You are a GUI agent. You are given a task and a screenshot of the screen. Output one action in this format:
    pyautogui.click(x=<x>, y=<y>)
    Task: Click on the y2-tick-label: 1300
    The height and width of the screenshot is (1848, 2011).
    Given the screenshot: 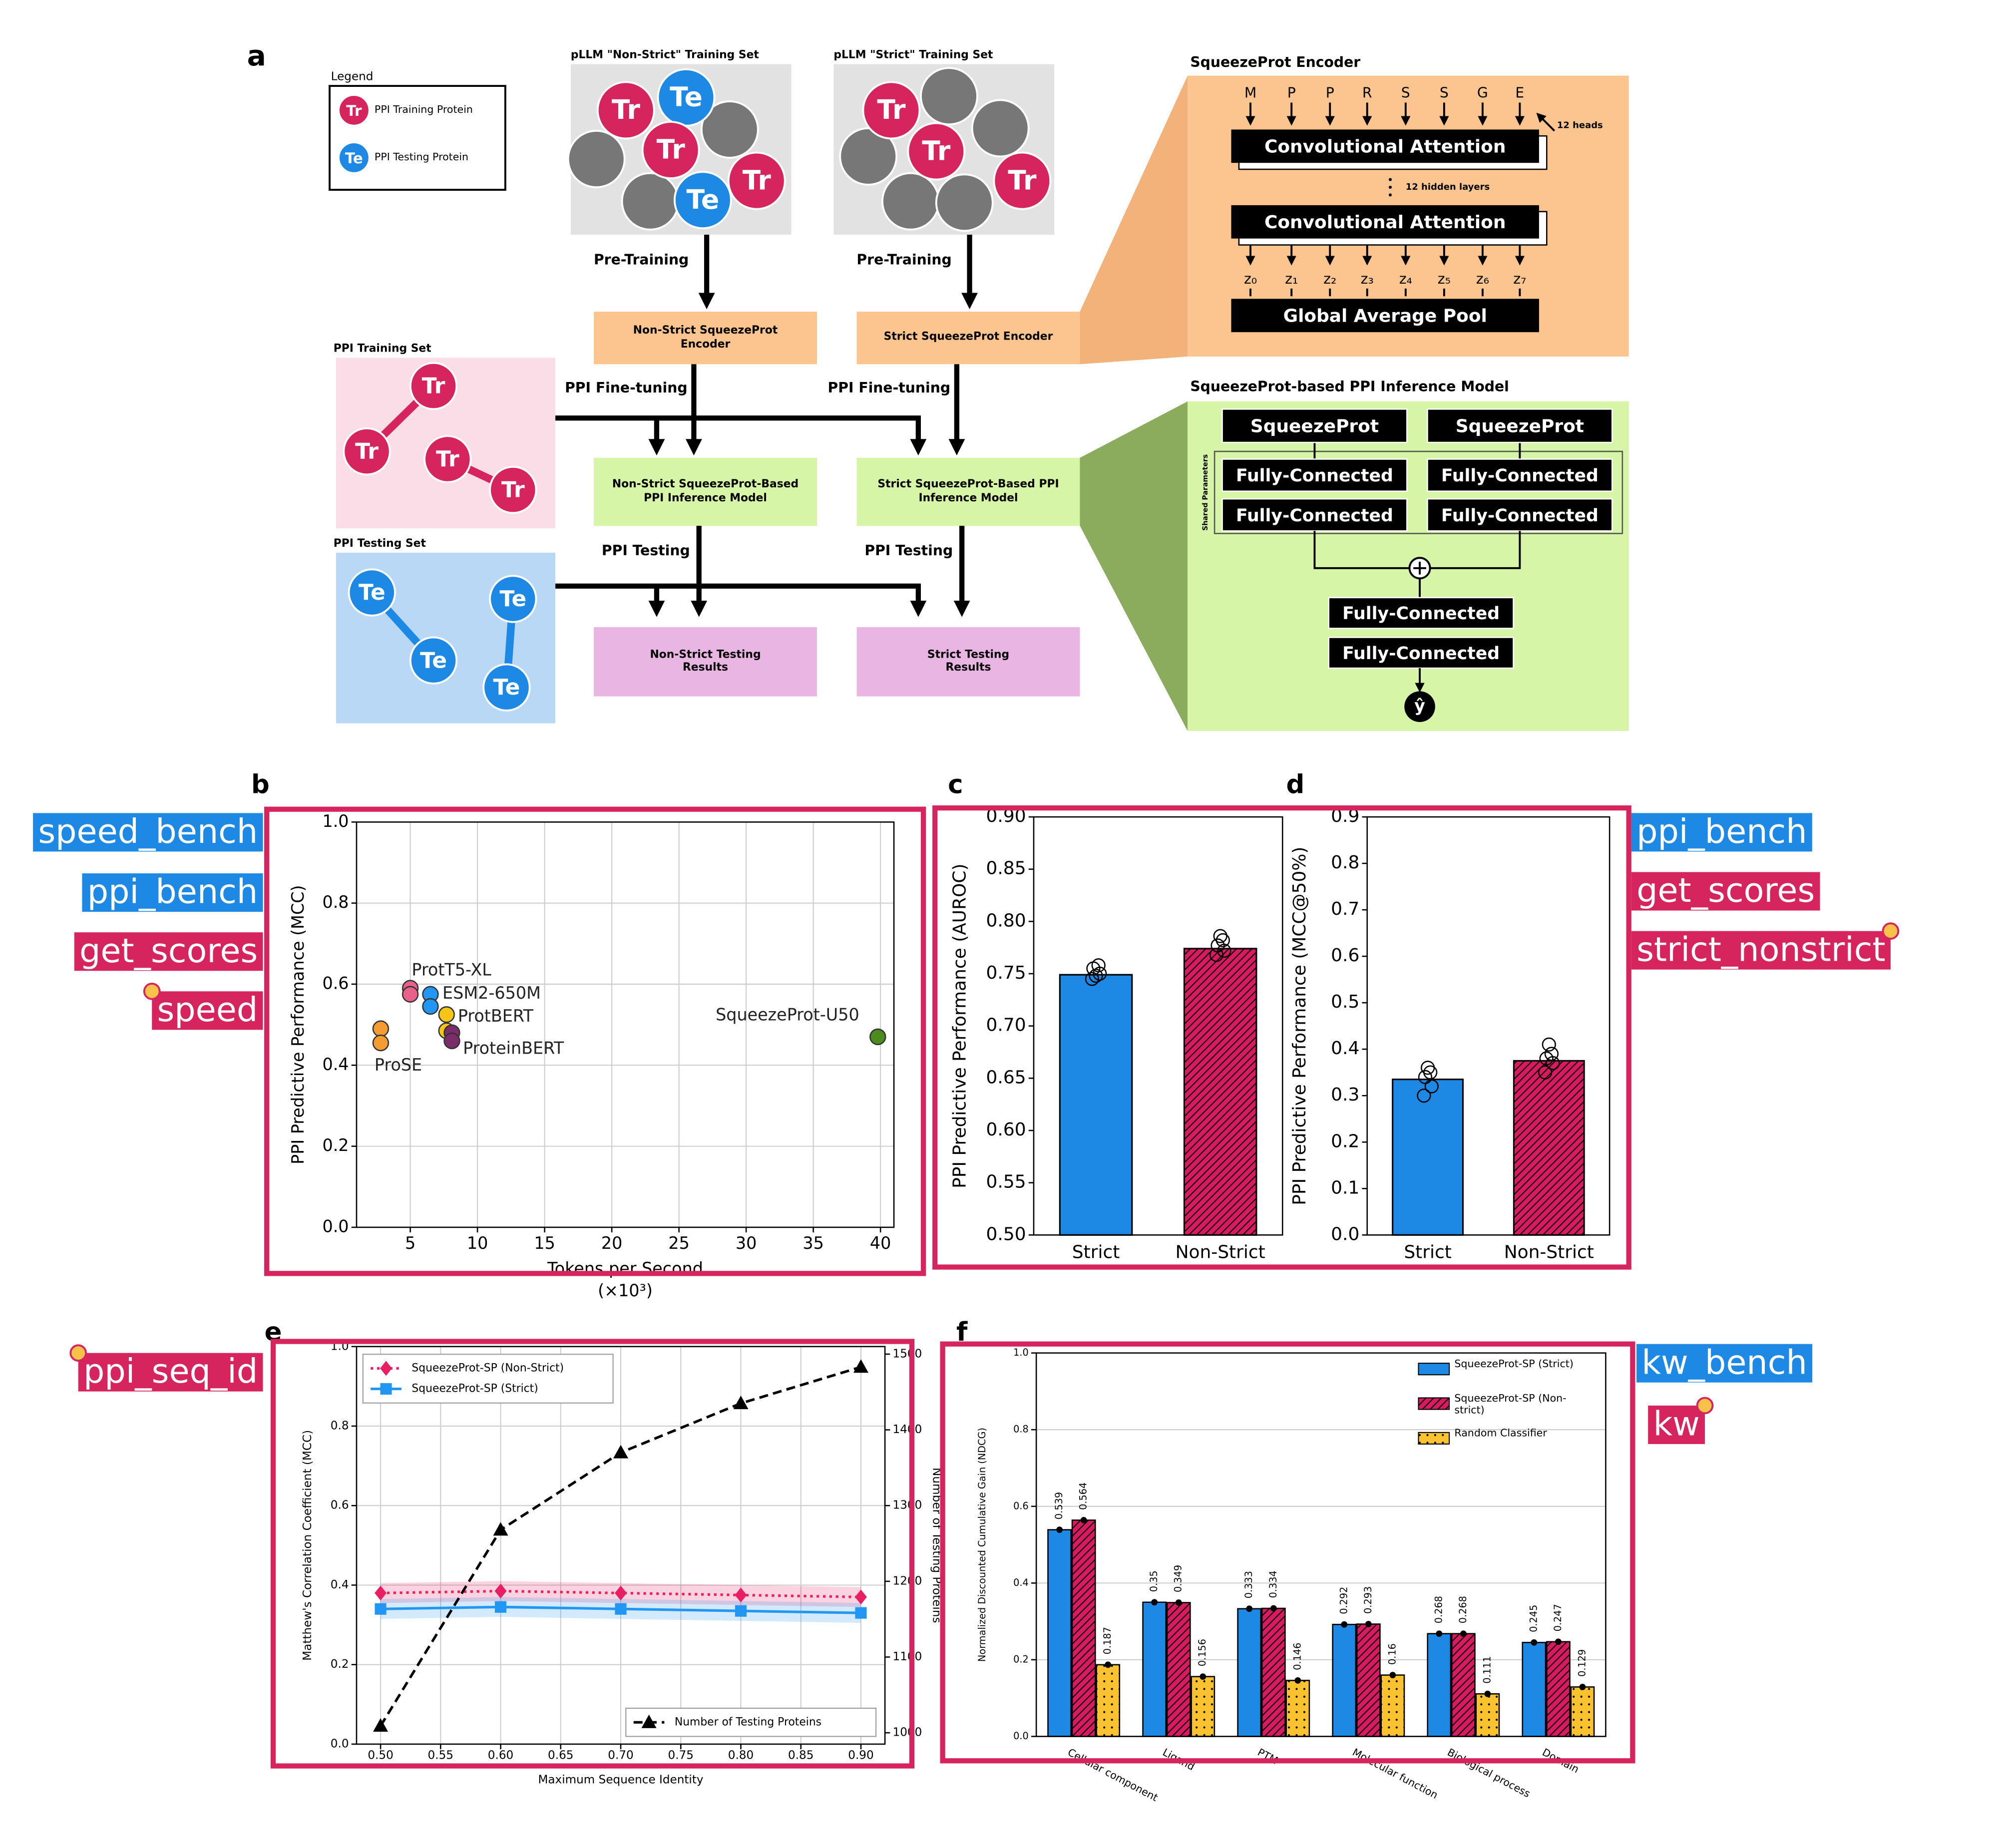 What is the action you would take?
    pyautogui.click(x=907, y=1505)
    